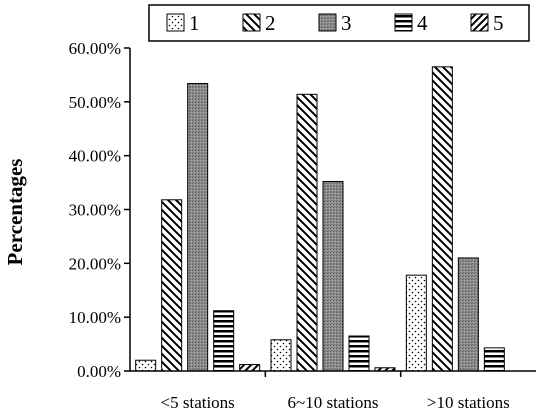 The height and width of the screenshot is (415, 550). Describe the element at coordinates (422, 23) in the screenshot. I see `legend-label-4: 4` at that location.